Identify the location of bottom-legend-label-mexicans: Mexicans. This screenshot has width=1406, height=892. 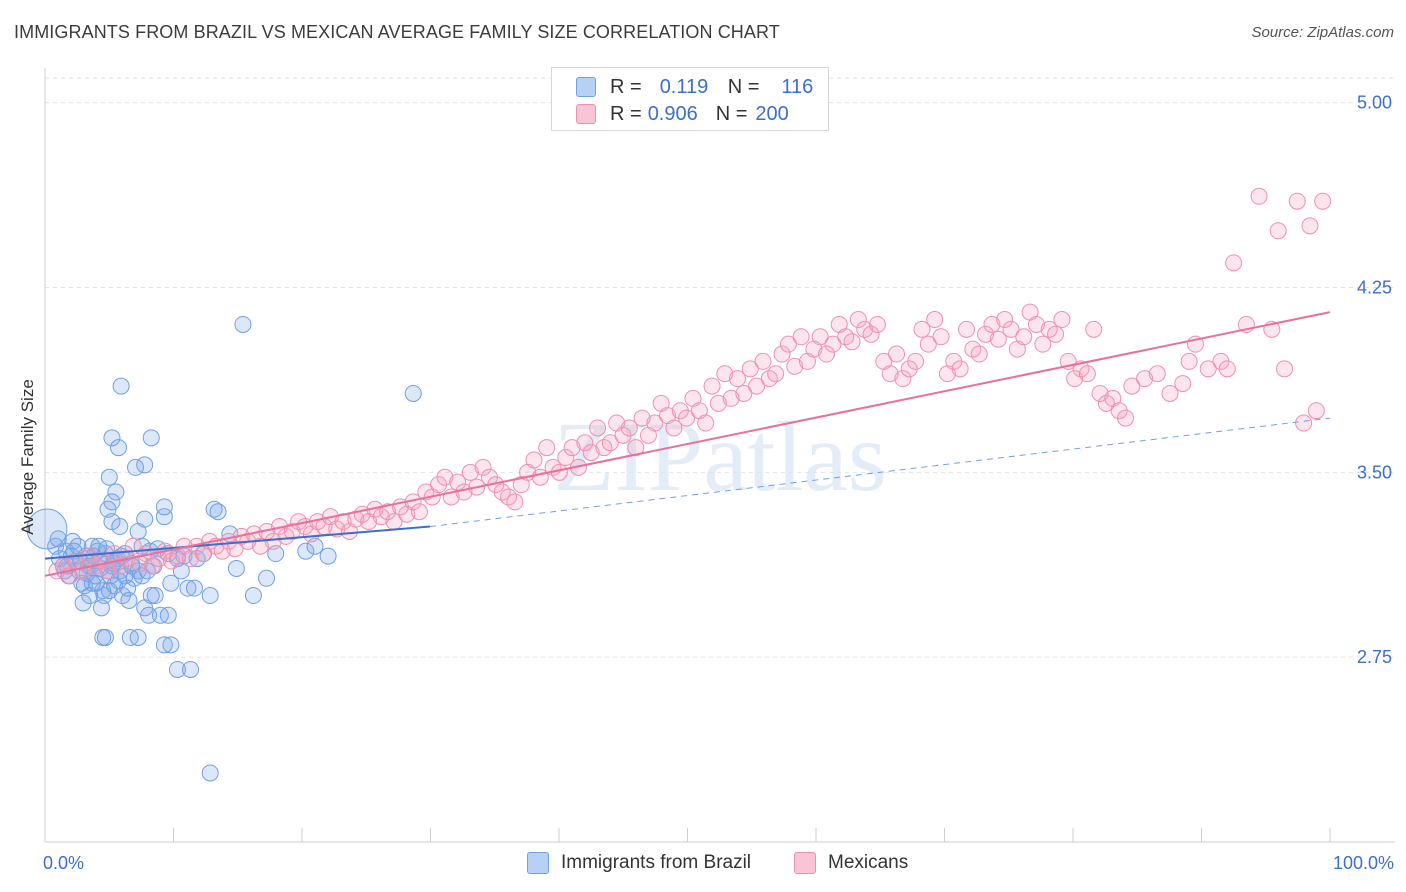
(868, 862).